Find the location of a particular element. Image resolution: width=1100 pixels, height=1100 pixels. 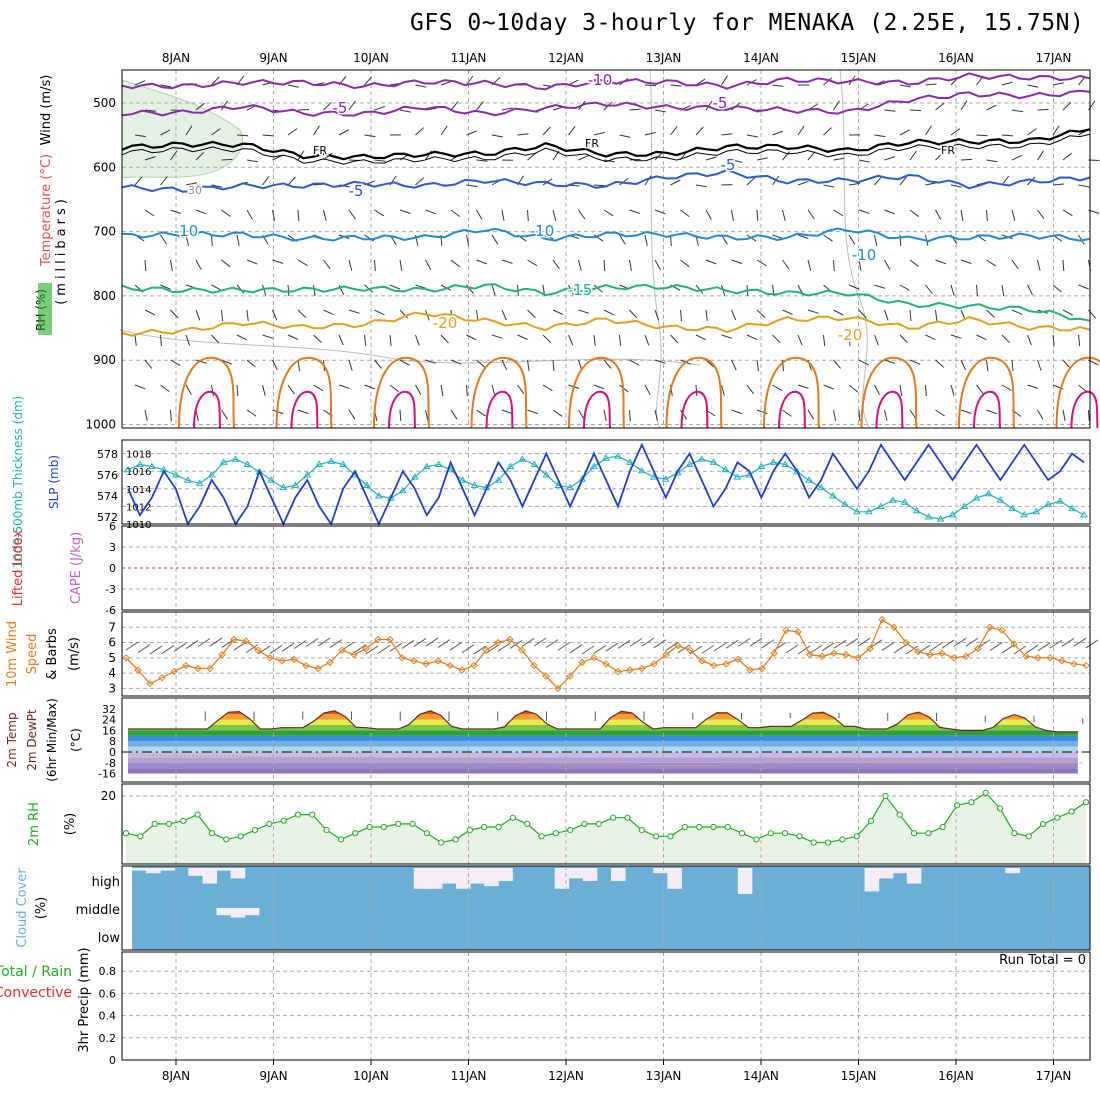

contour-label: -20 is located at coordinates (850, 335).